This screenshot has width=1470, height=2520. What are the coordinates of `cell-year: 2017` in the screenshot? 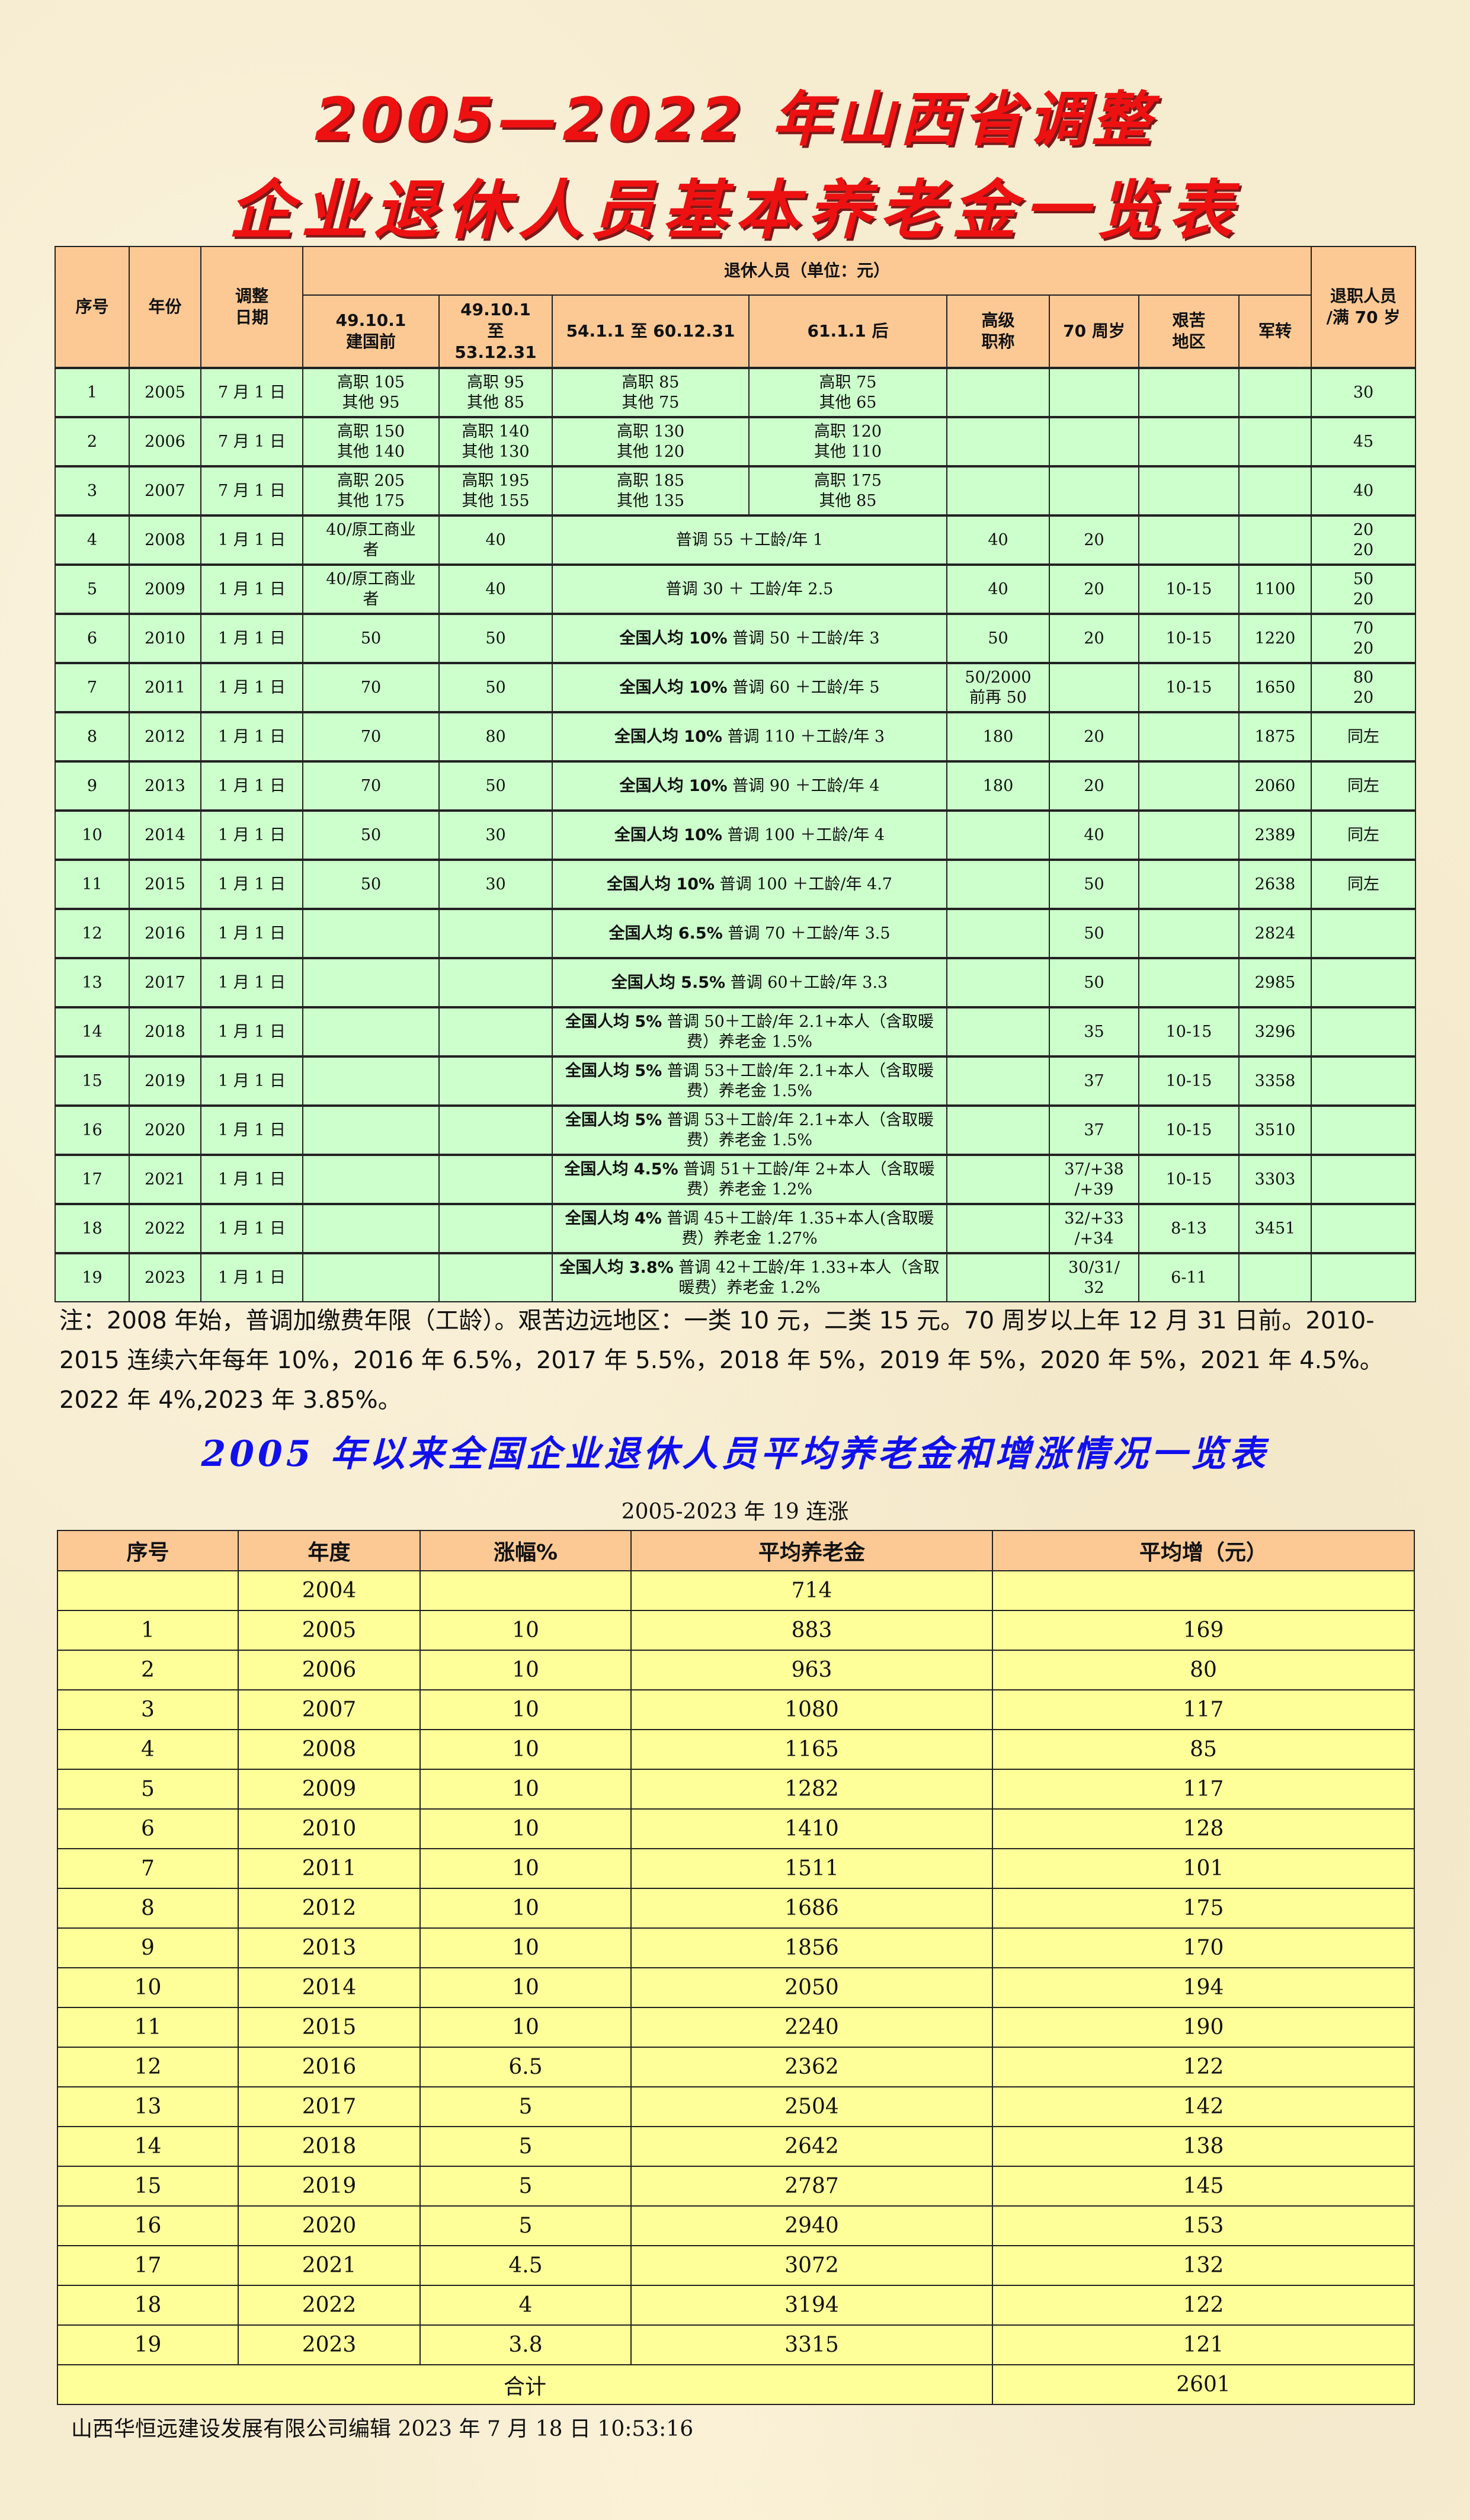 It's located at (165, 983).